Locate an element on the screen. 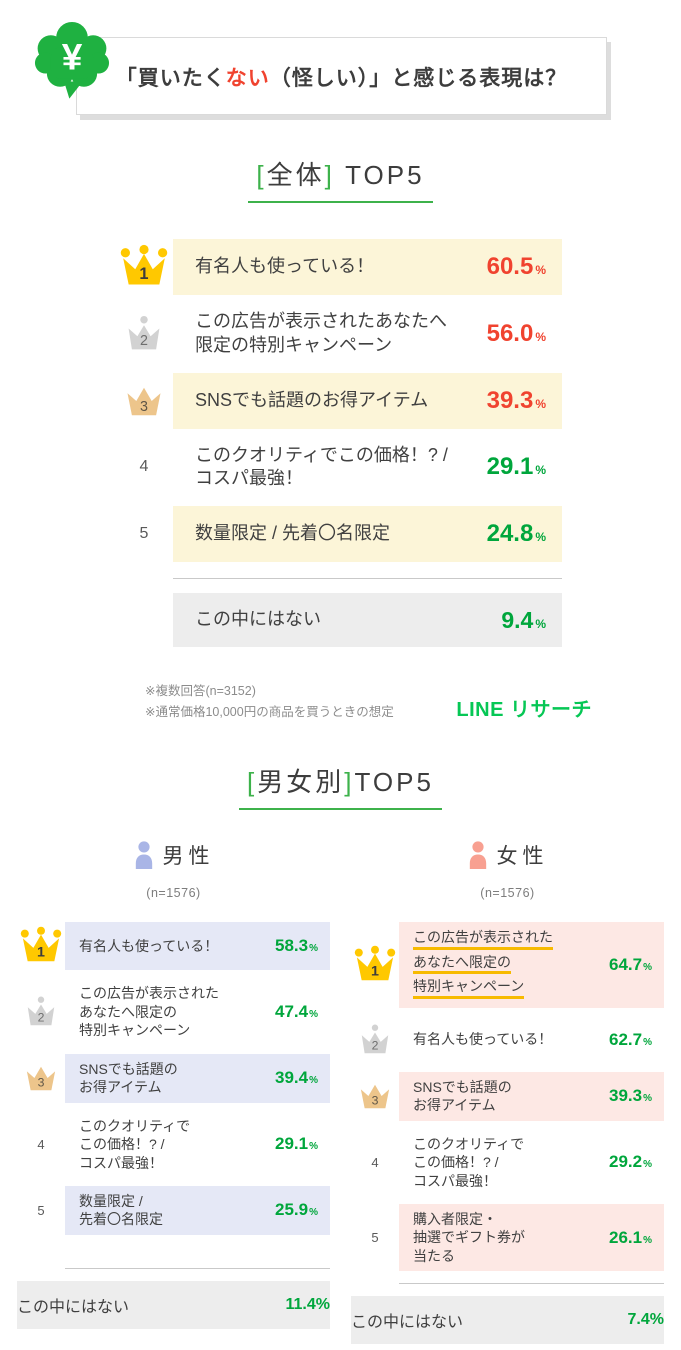 The height and width of the screenshot is (1350, 681). gold-crown-icon: 1 is located at coordinates (375, 965).